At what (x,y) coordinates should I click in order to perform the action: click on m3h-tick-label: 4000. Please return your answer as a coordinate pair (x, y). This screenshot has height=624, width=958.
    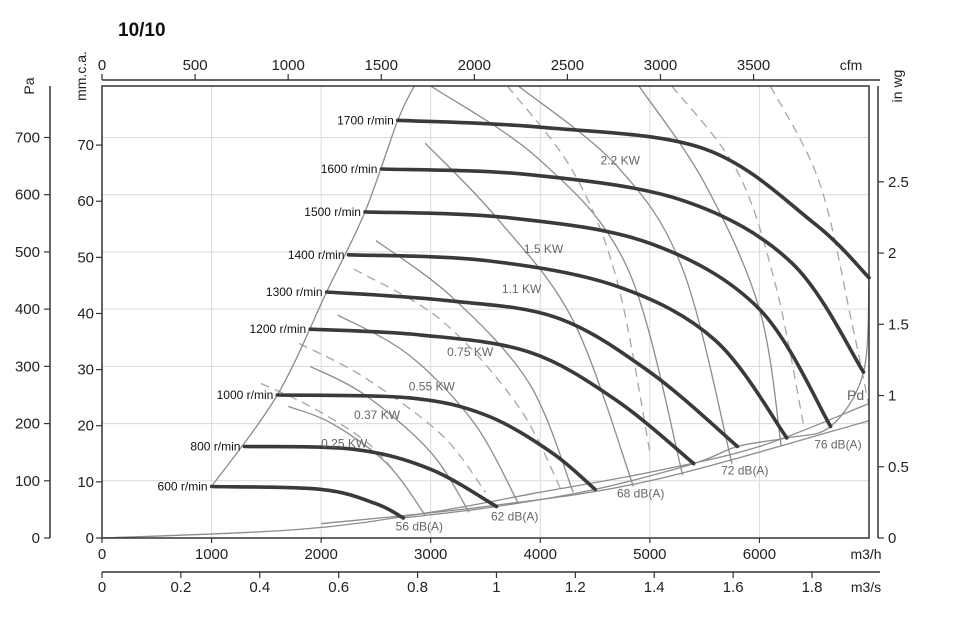
    Looking at the image, I should click on (540, 554).